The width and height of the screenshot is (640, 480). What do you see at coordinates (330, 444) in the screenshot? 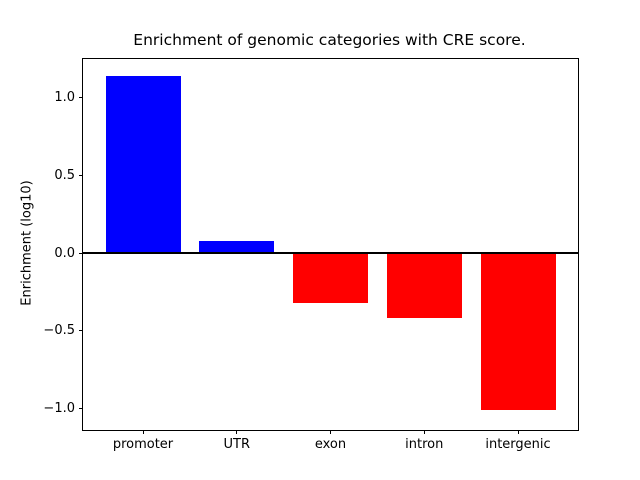
I see `x-tick-label-exon: exon` at bounding box center [330, 444].